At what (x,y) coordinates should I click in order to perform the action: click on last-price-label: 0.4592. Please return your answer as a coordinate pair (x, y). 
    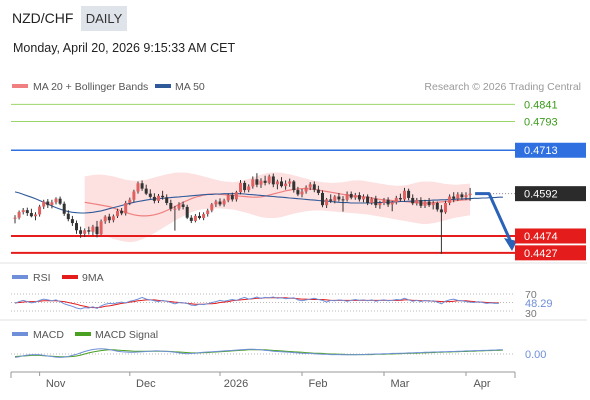
    Looking at the image, I should click on (541, 195).